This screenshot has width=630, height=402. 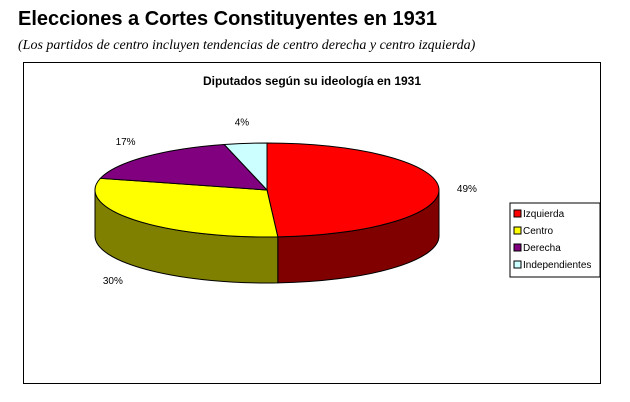 What do you see at coordinates (113, 281) in the screenshot?
I see `slice-label-centro: 30%` at bounding box center [113, 281].